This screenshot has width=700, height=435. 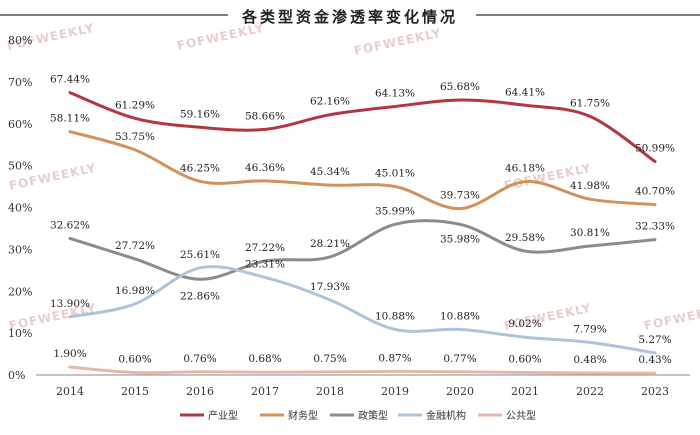 What do you see at coordinates (460, 196) in the screenshot?
I see `data-label-financial: 39.73%` at bounding box center [460, 196].